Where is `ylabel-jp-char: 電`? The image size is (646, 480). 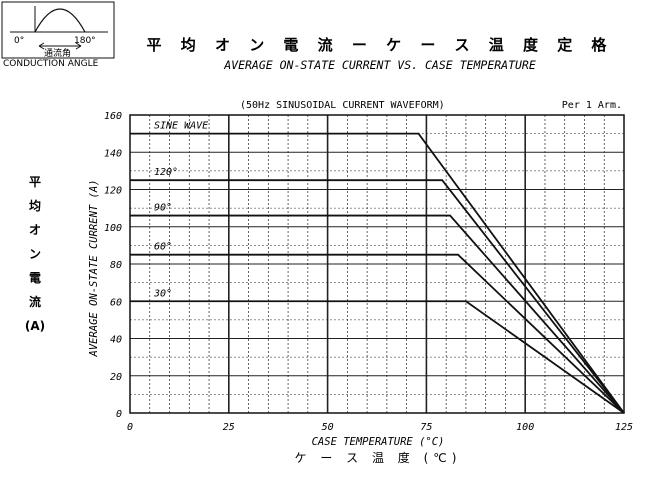 ylabel-jp-char: 電 is located at coordinates (35, 278).